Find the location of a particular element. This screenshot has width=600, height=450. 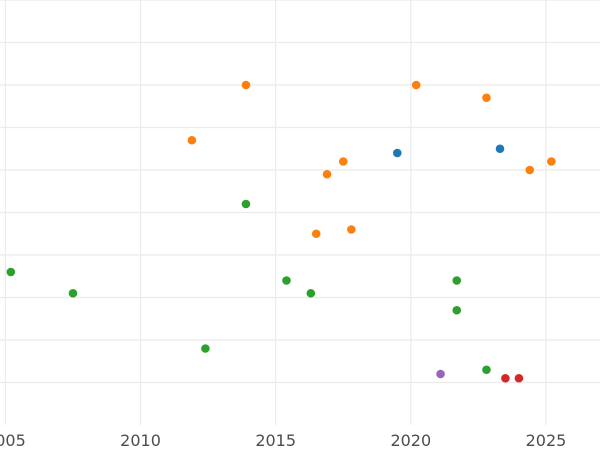

x-tick-label: 2015 is located at coordinates (275, 440).